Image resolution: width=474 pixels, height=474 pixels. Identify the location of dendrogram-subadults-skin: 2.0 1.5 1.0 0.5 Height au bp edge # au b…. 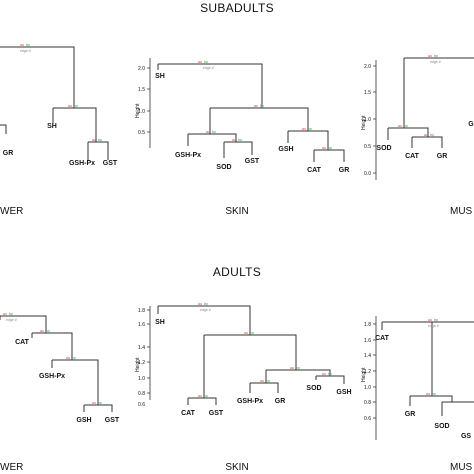
(242, 116).